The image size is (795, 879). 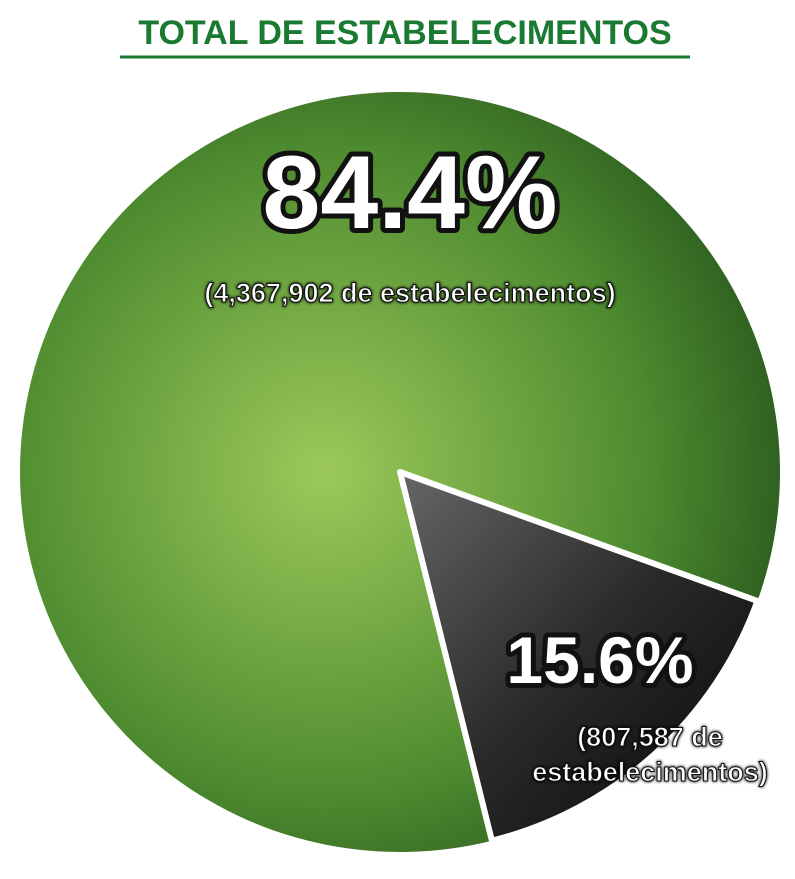 I want to click on detail-label-box: (807,587 de estabelecimentos), so click(x=650, y=754).